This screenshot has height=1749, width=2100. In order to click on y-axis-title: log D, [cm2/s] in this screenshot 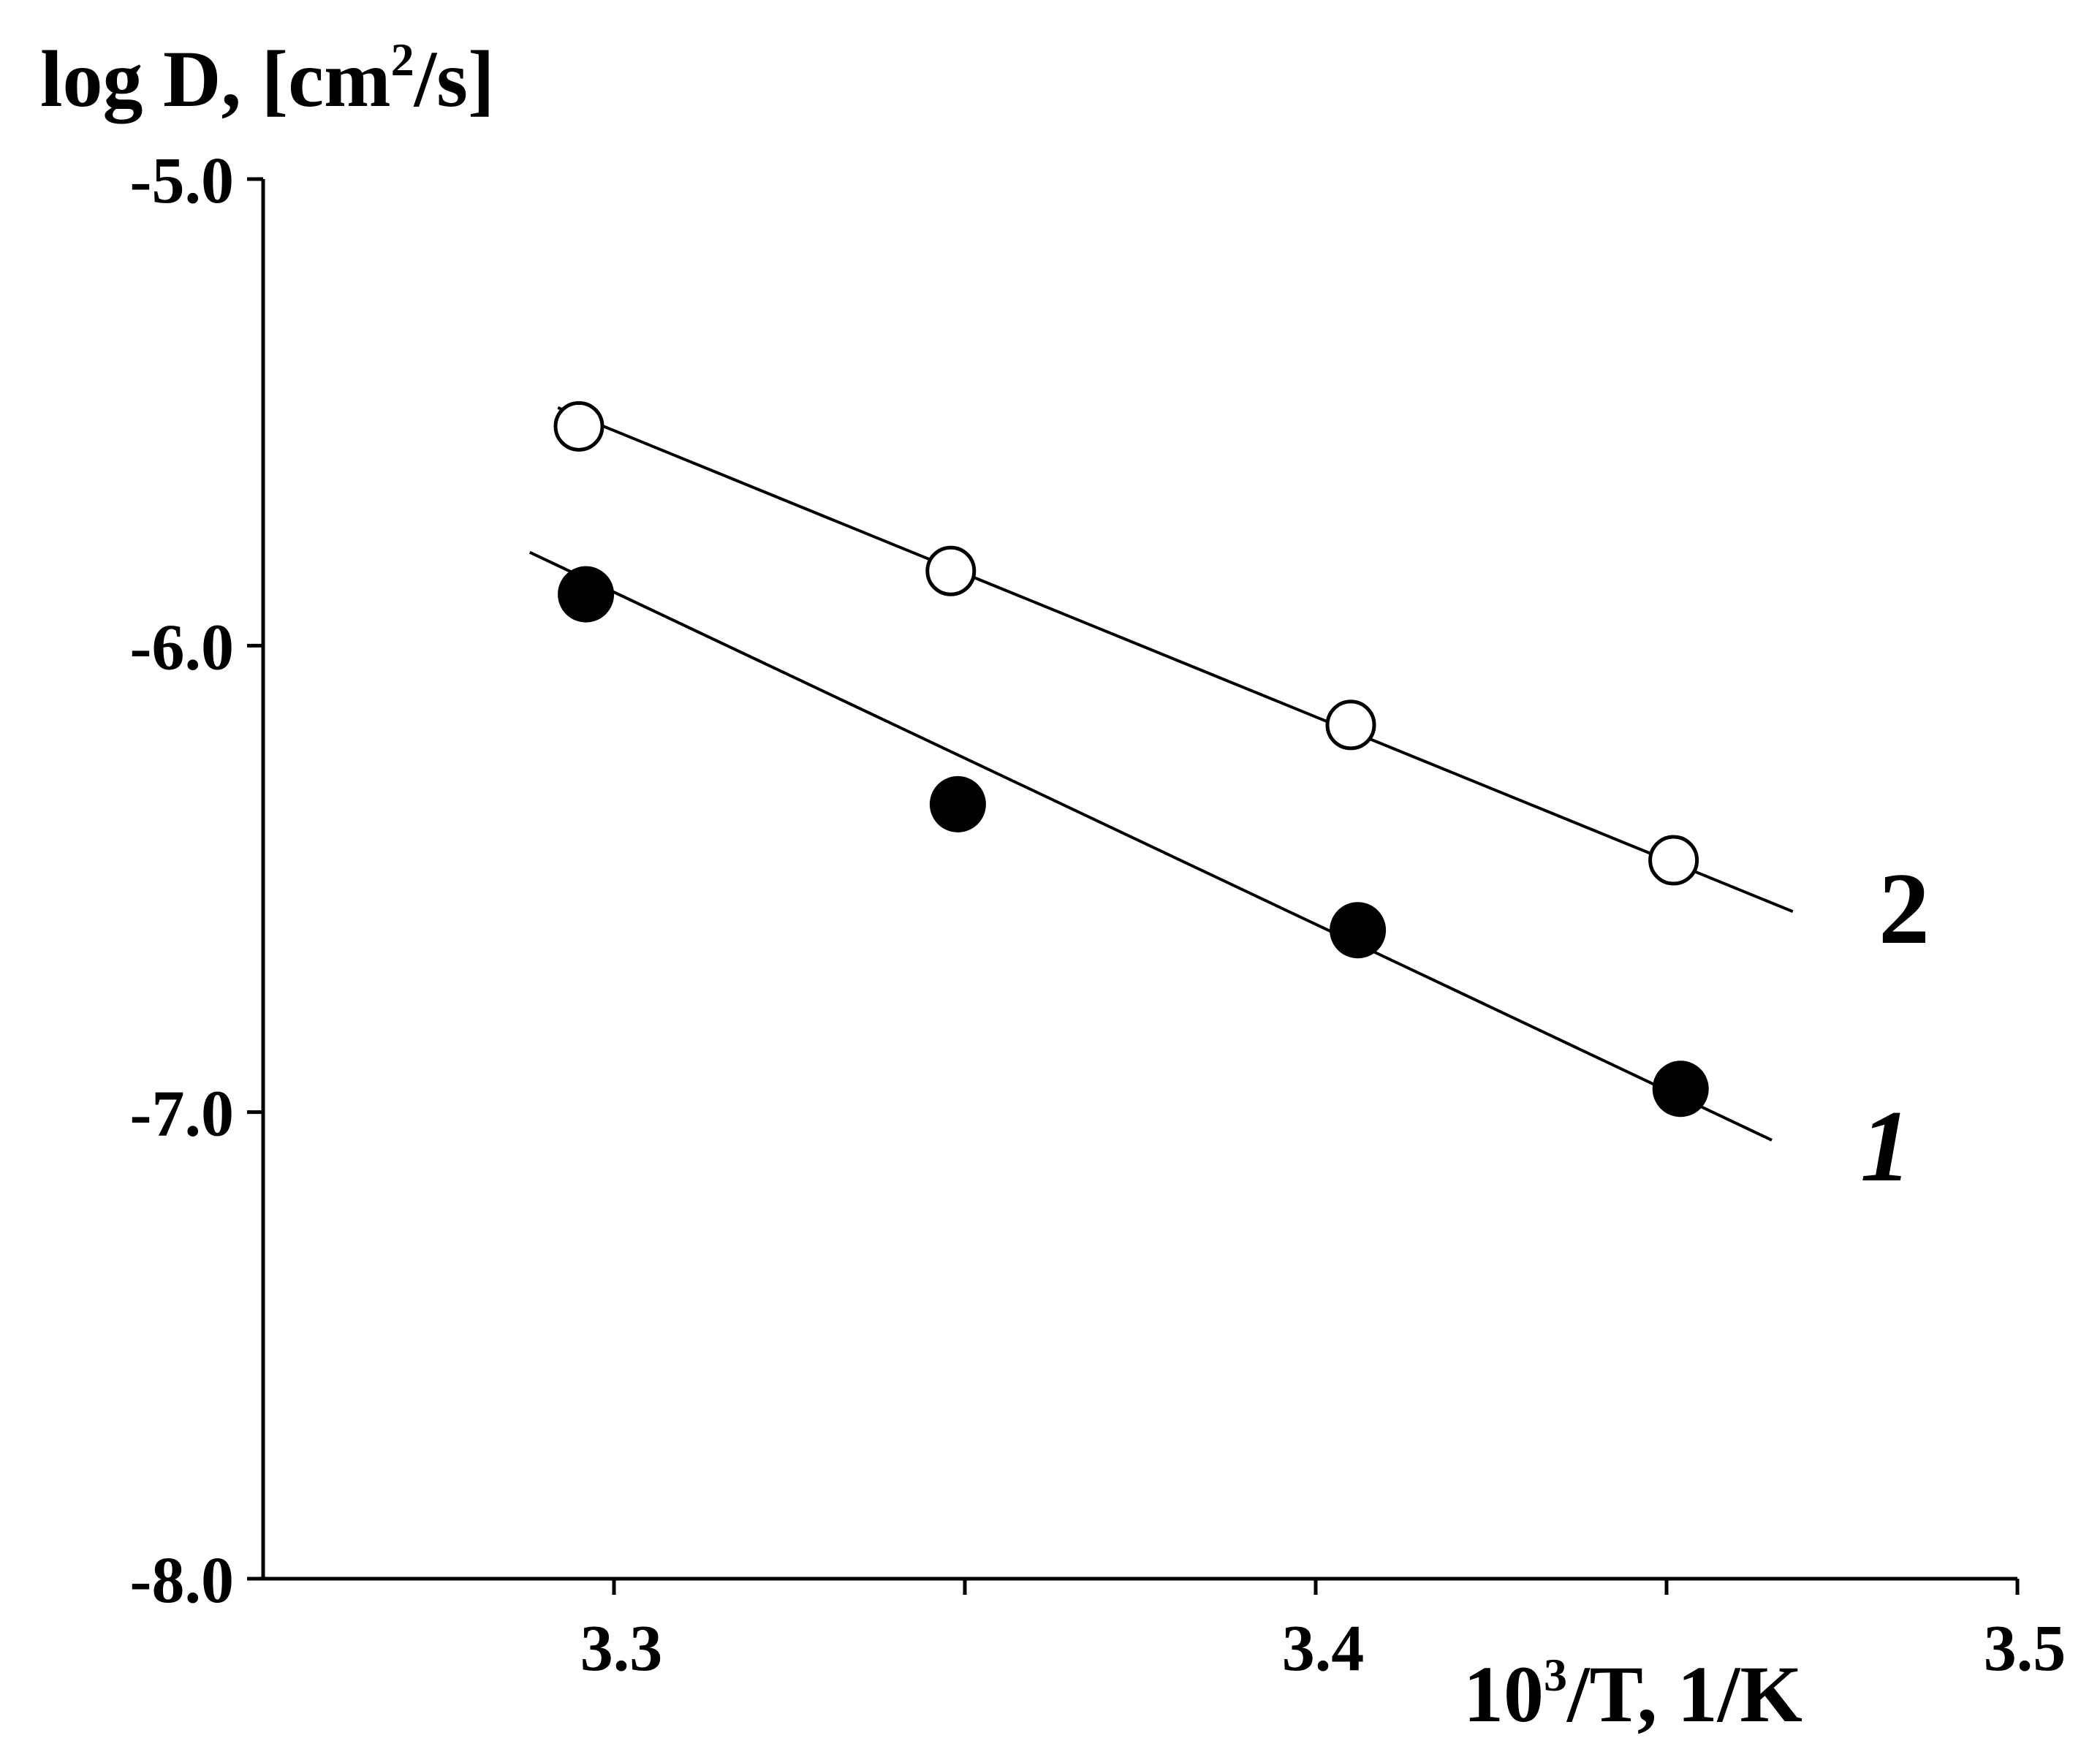, I will do `click(267, 79)`.